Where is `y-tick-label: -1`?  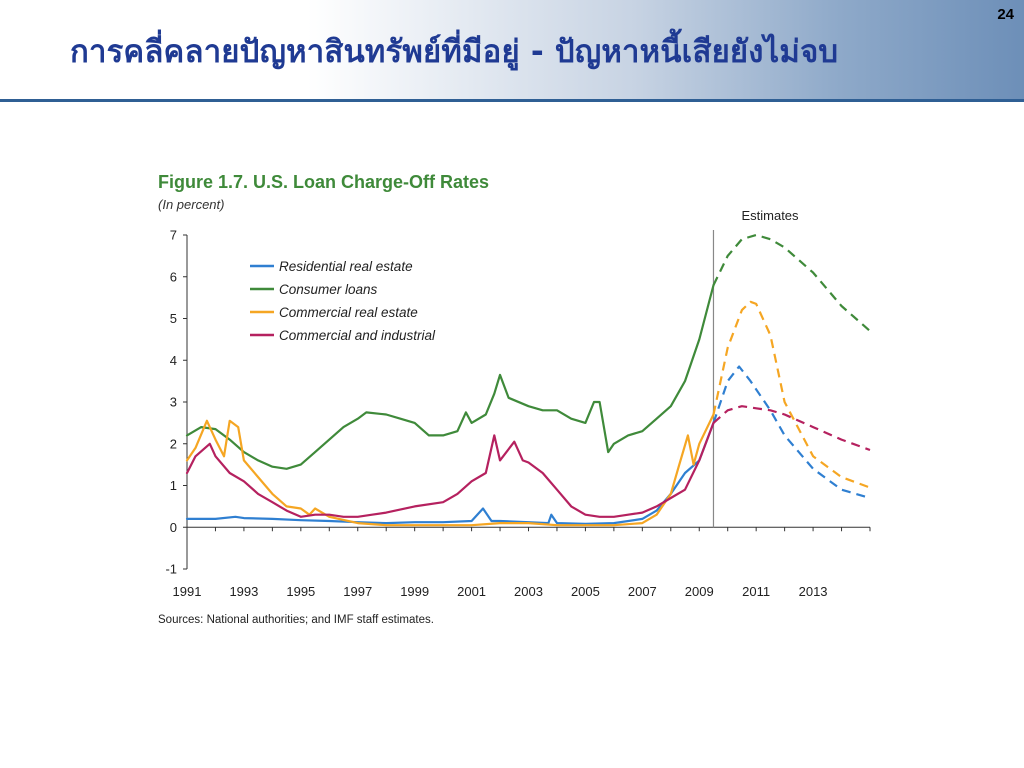
y-tick-label: -1 is located at coordinates (171, 569).